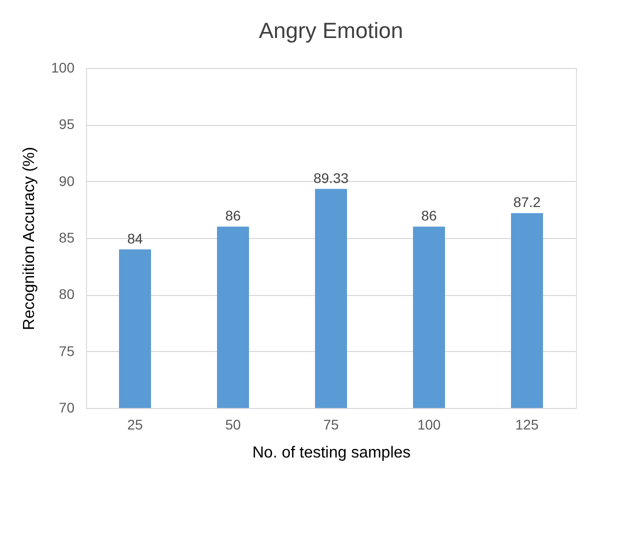 The width and height of the screenshot is (633, 536). Describe the element at coordinates (135, 424) in the screenshot. I see `x-tick-label: 25` at that location.